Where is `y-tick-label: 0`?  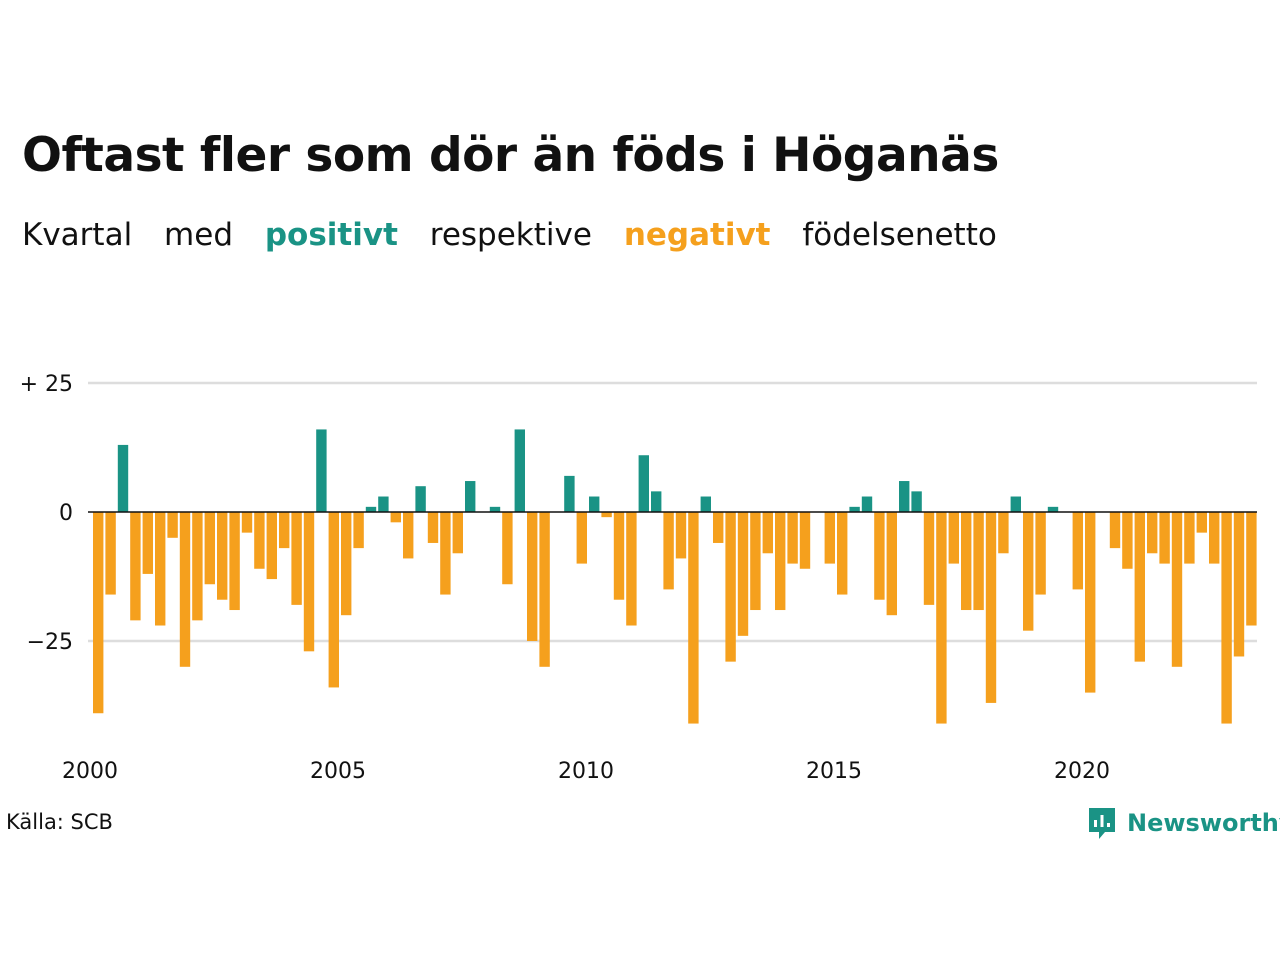
y-tick-label: 0 is located at coordinates (66, 513).